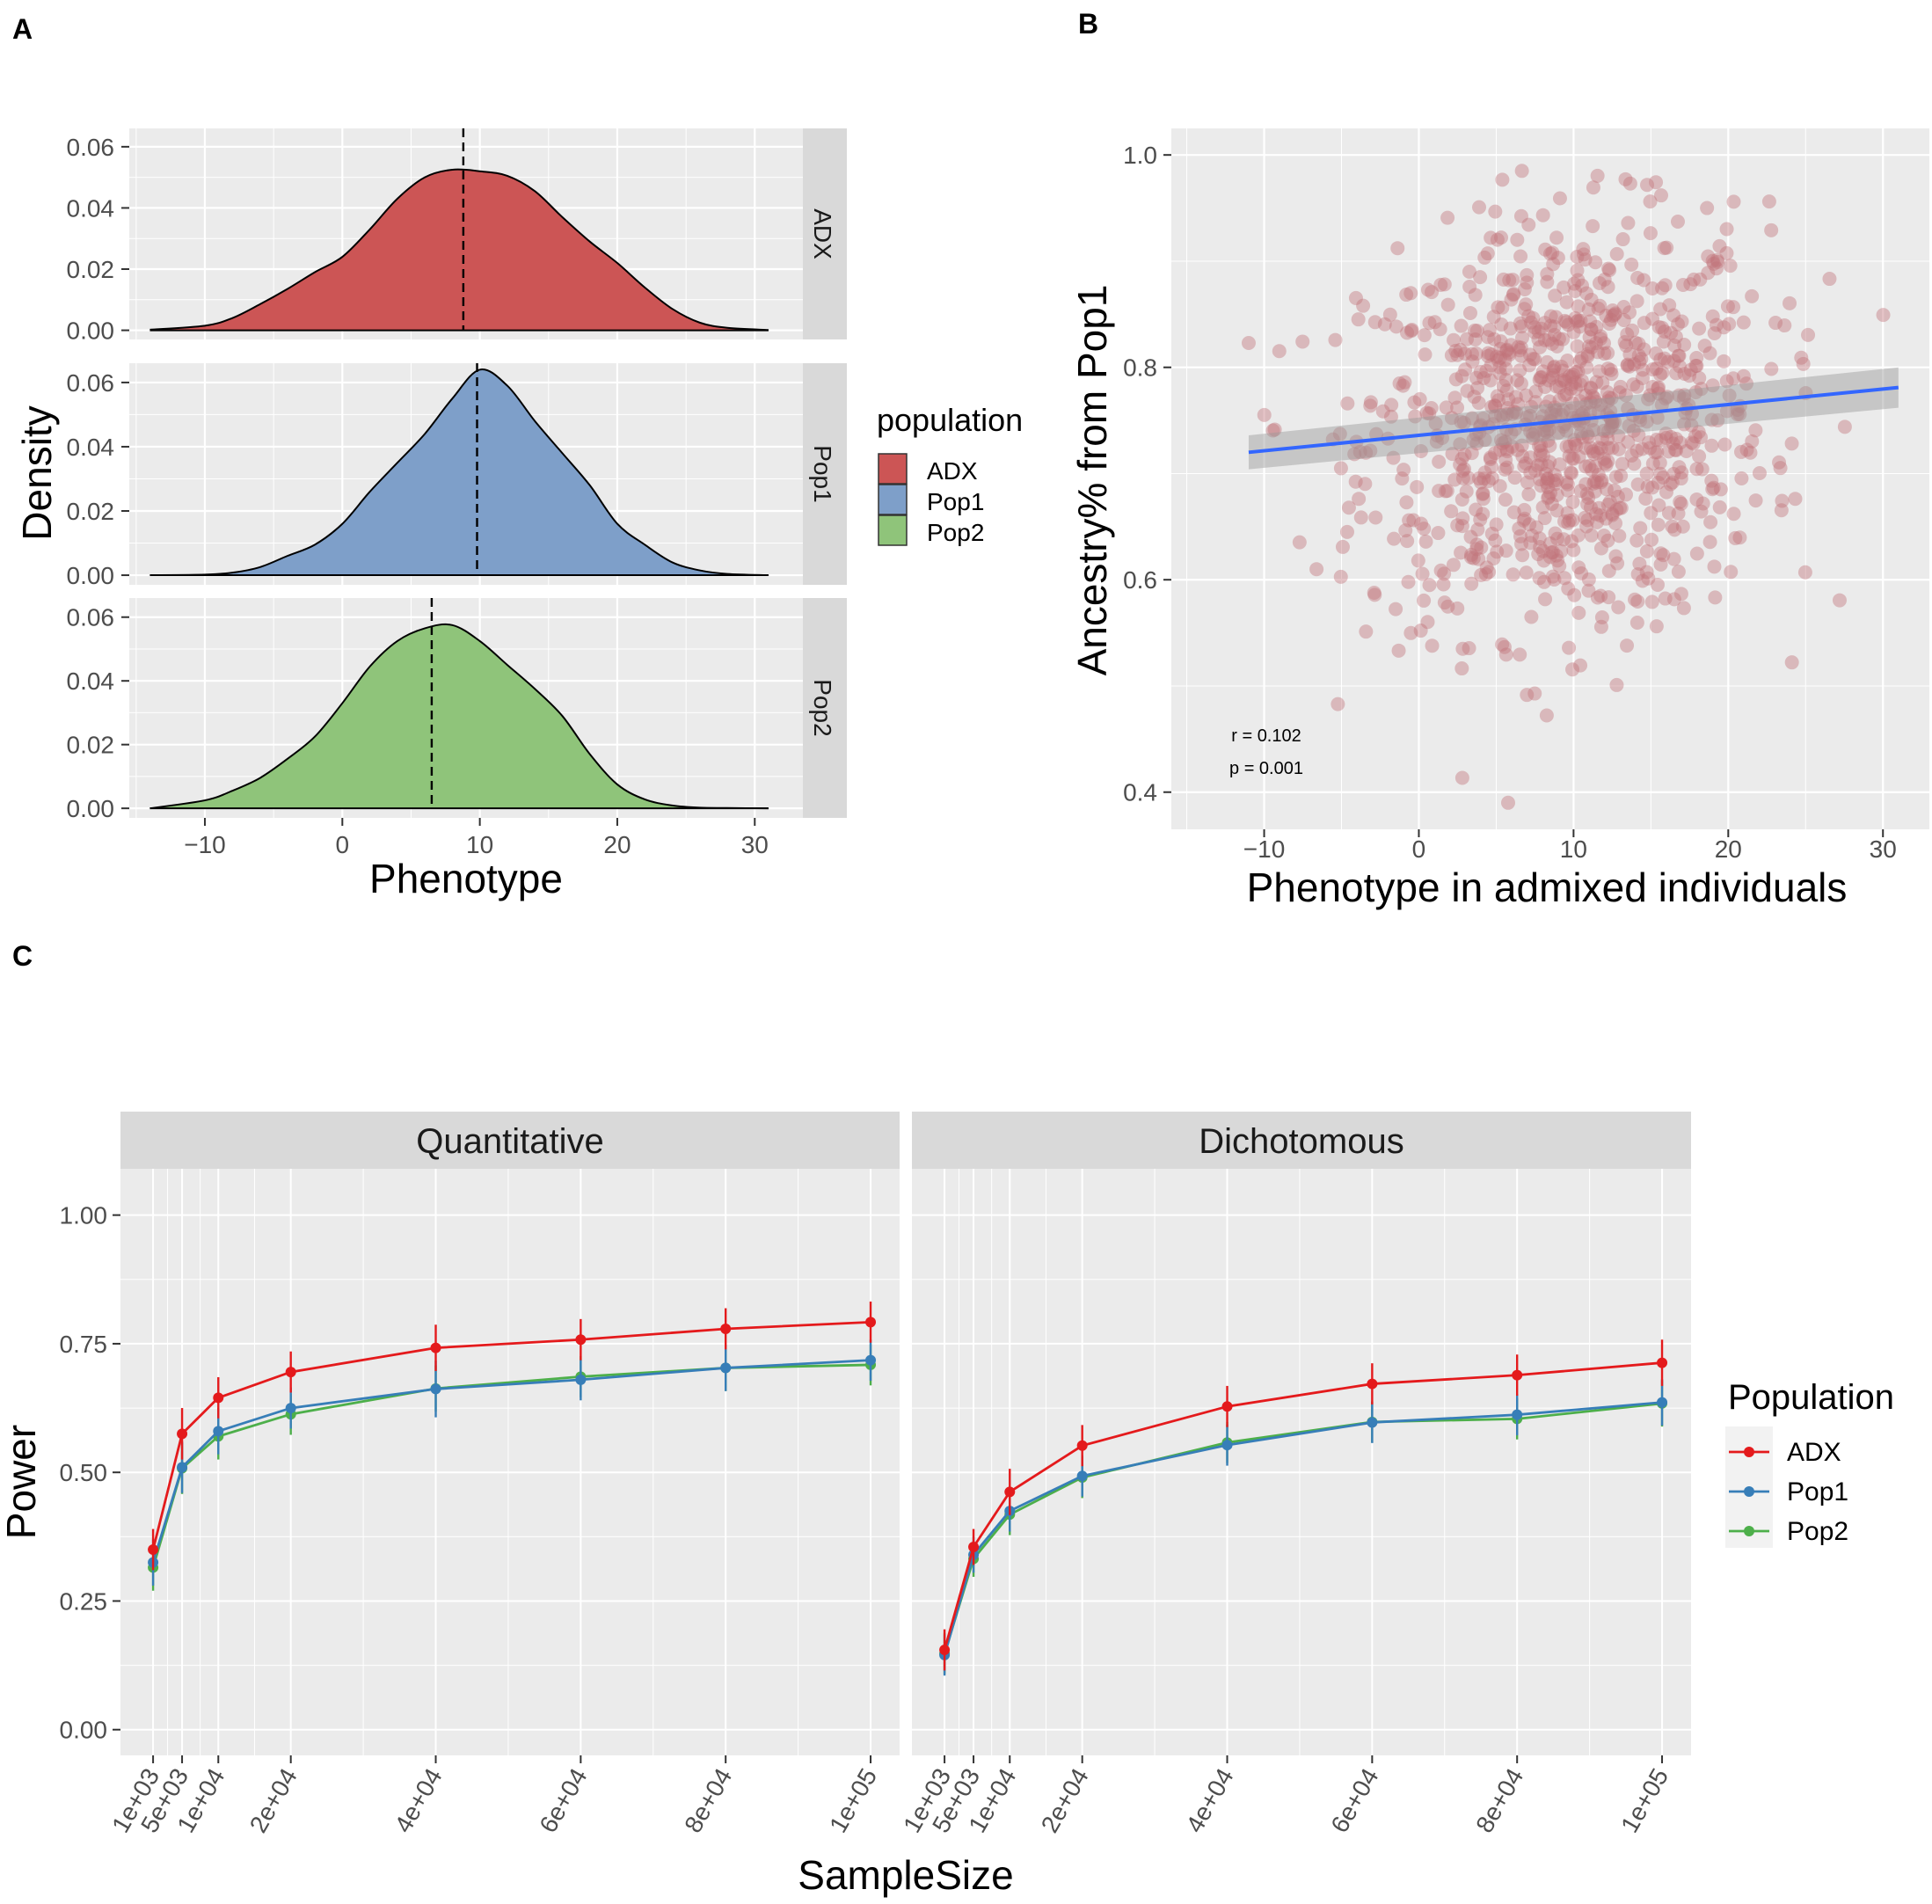  I want to click on density-legend-title: population, so click(950, 420).